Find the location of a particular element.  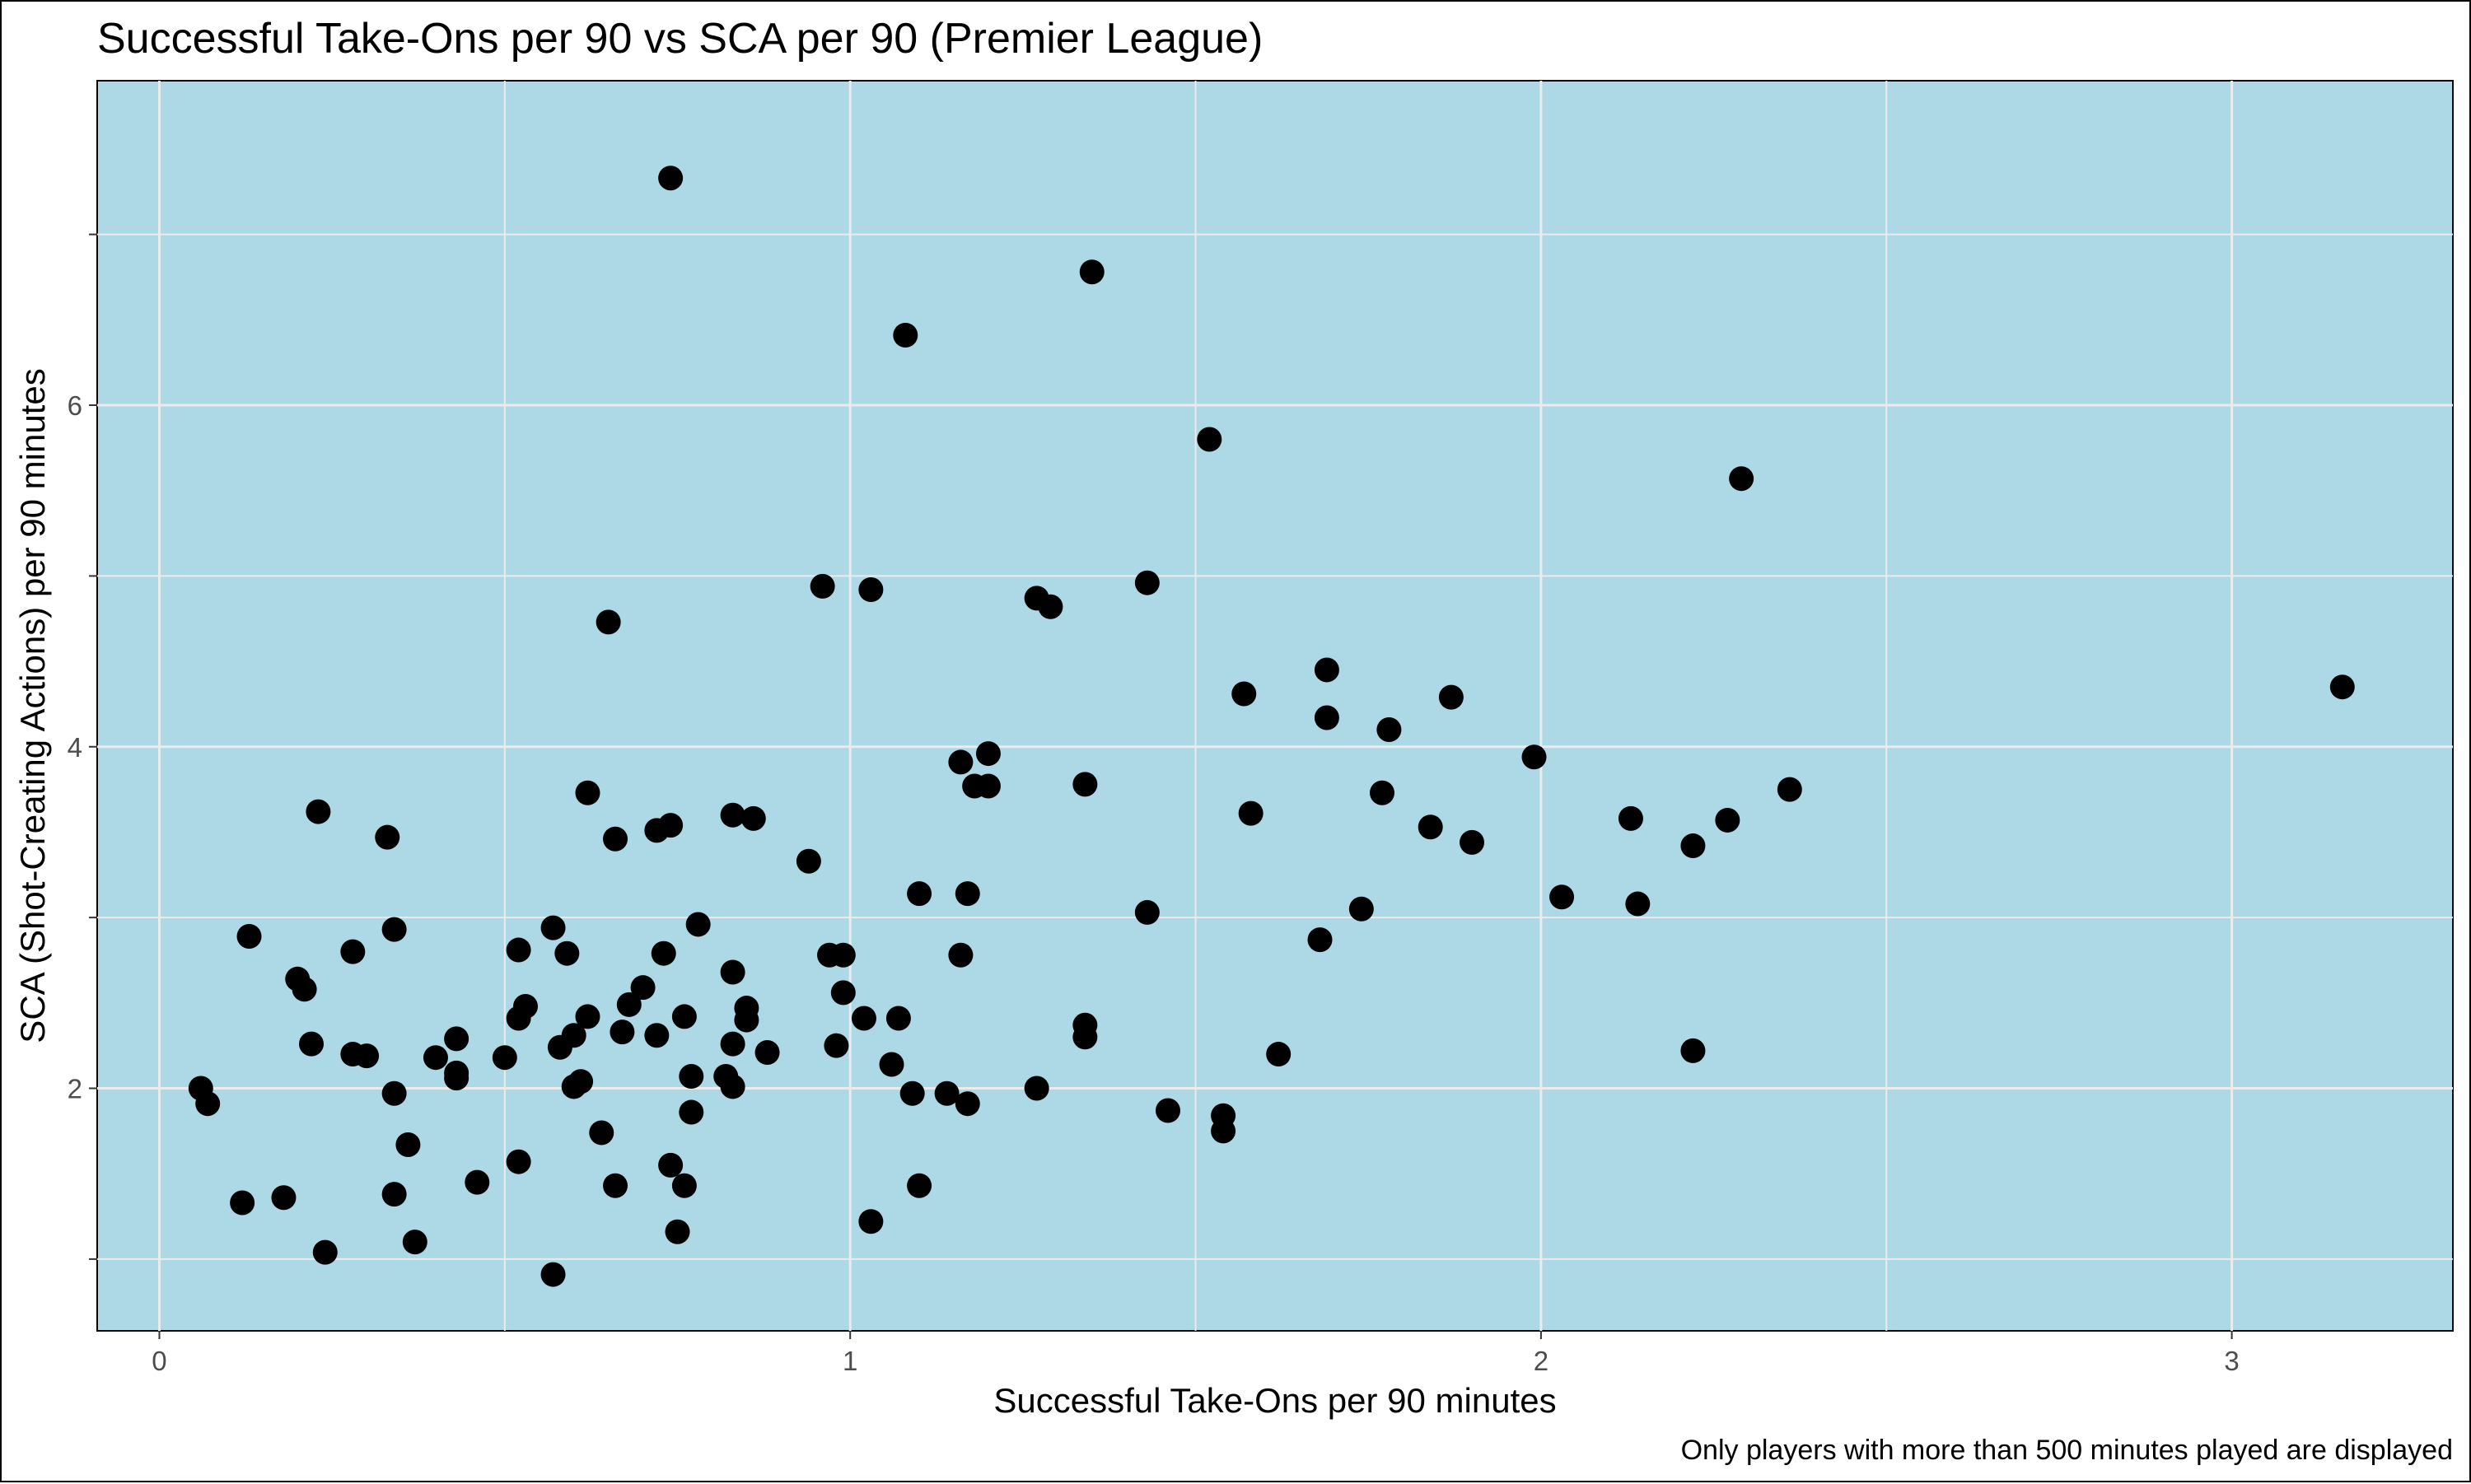

x-axis-title: Successful Take-Ons per 90 minutes is located at coordinates (1274, 1400).